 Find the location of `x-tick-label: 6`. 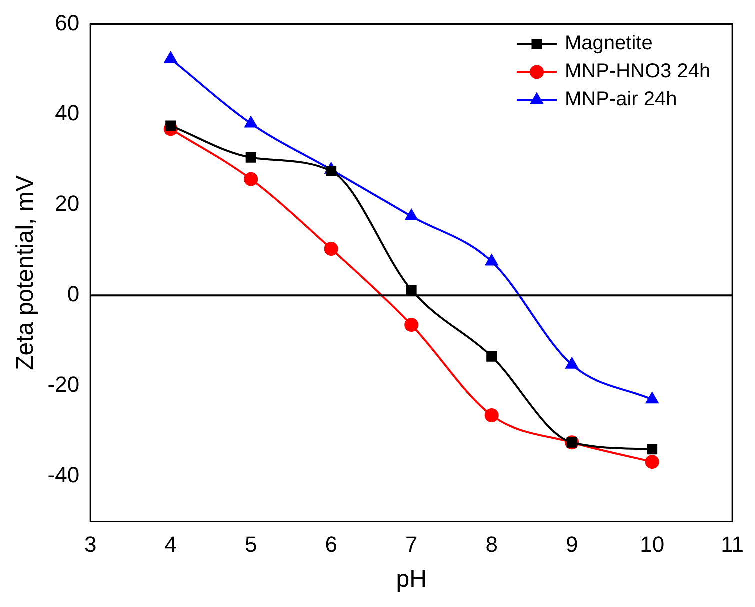

x-tick-label: 6 is located at coordinates (331, 545).